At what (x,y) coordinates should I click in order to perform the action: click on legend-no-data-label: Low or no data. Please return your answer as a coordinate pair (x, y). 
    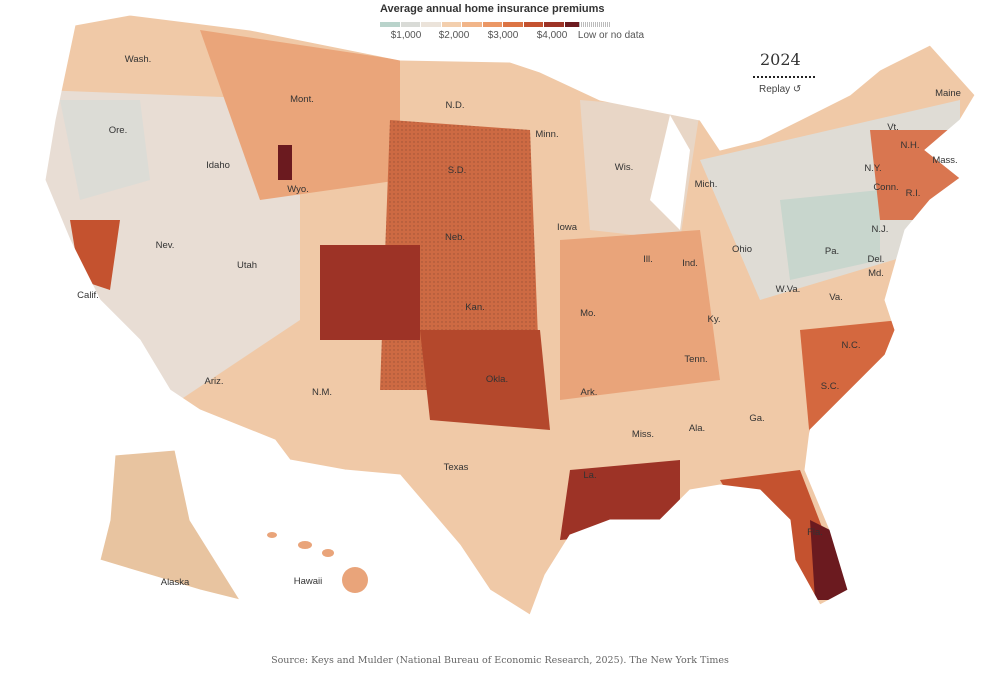
    Looking at the image, I should click on (611, 35).